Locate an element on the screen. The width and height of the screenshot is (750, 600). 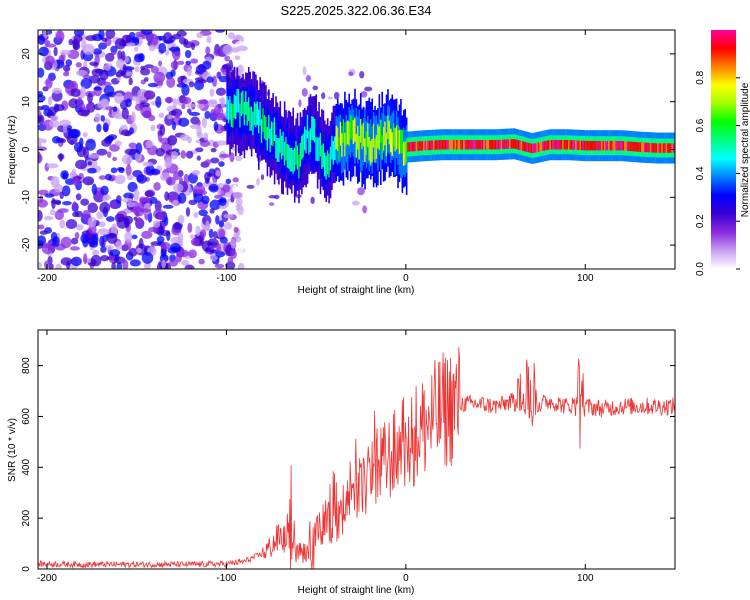
spectrogram-ytick-label: 10 is located at coordinates (26, 102).